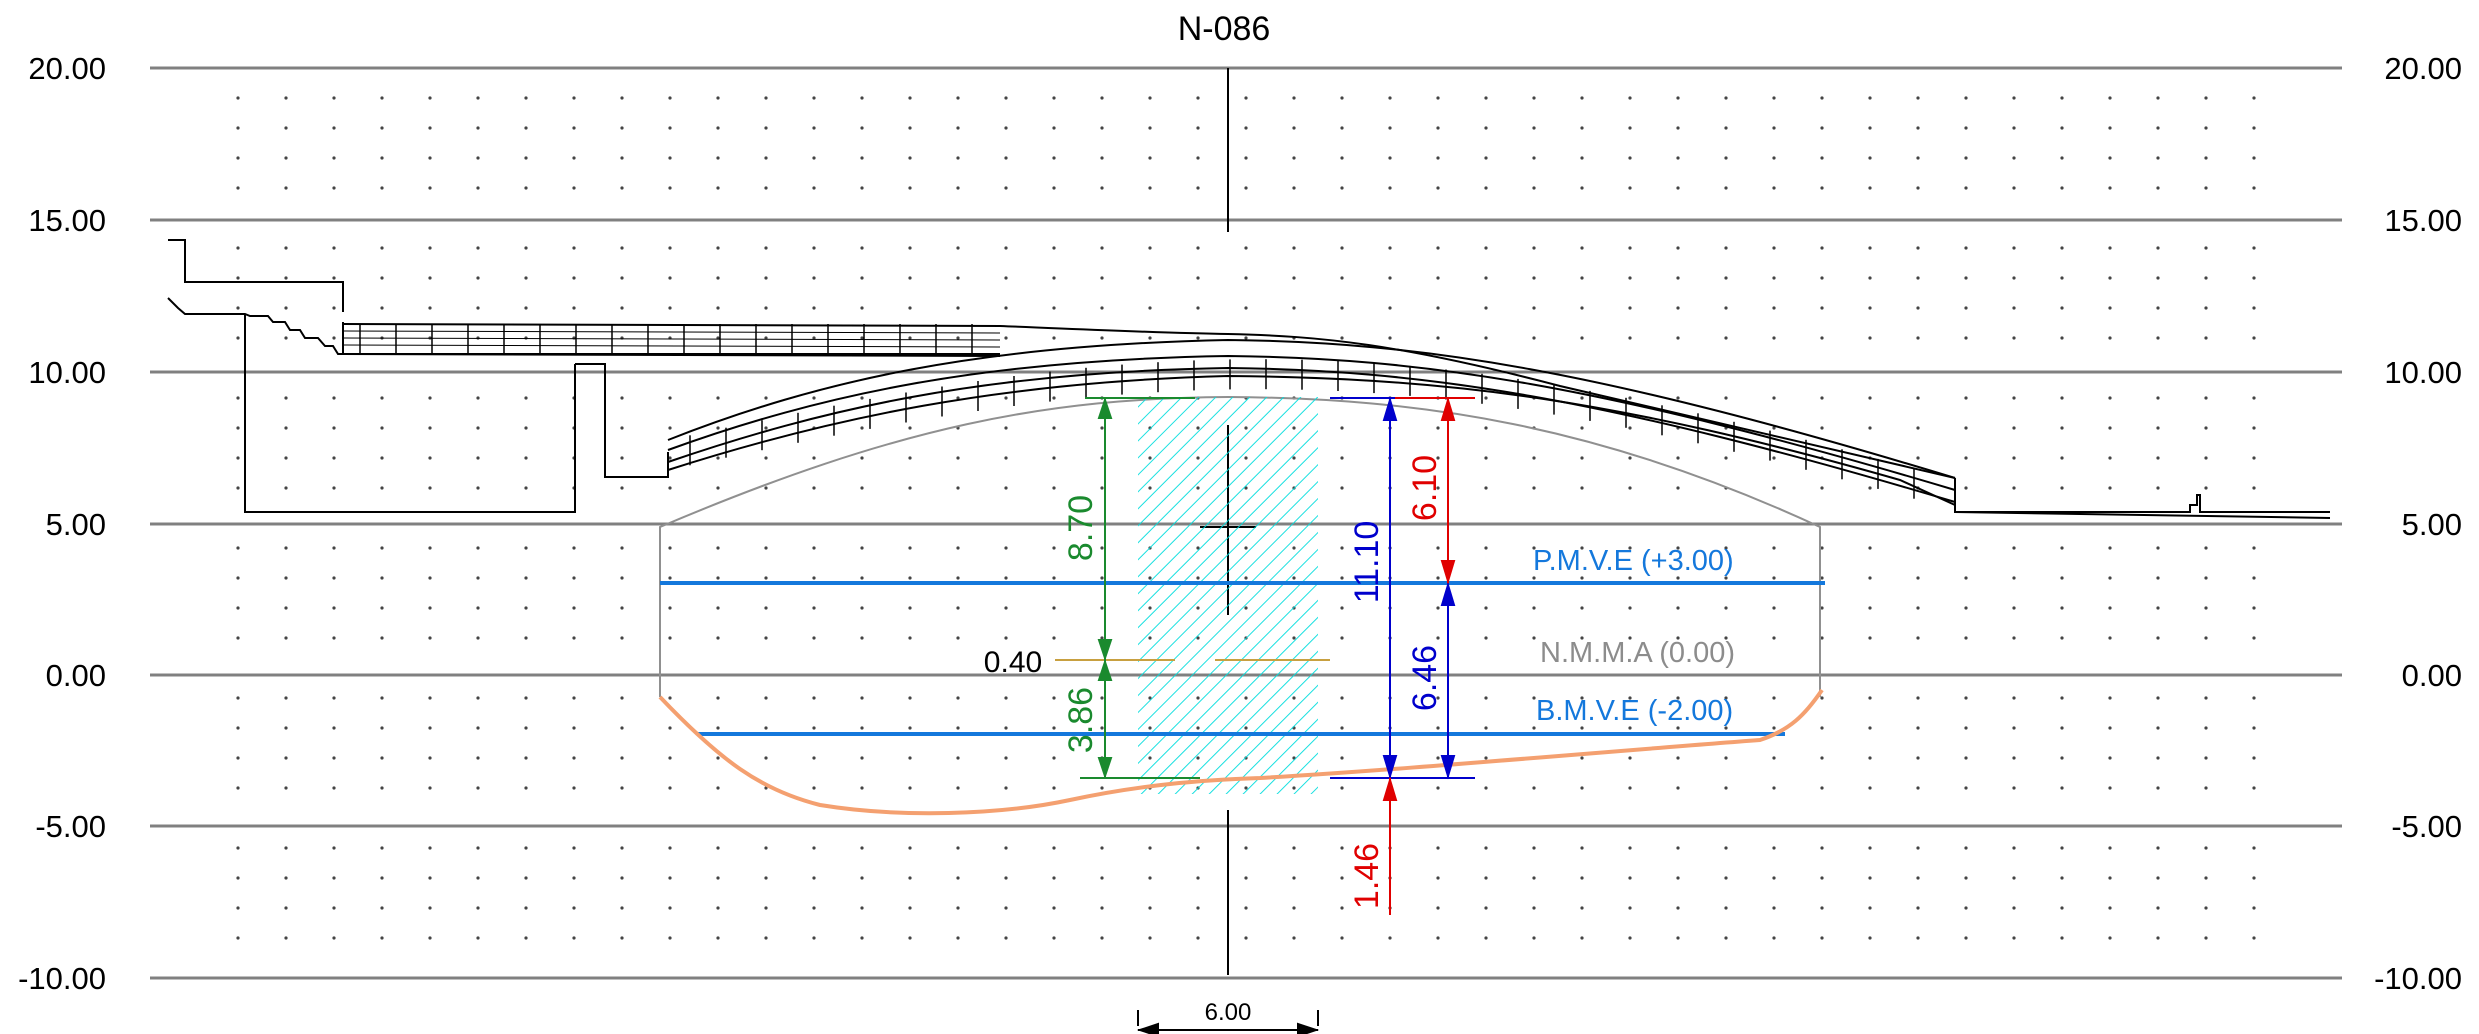  I want to click on channel-hatch-area, so click(1228, 595).